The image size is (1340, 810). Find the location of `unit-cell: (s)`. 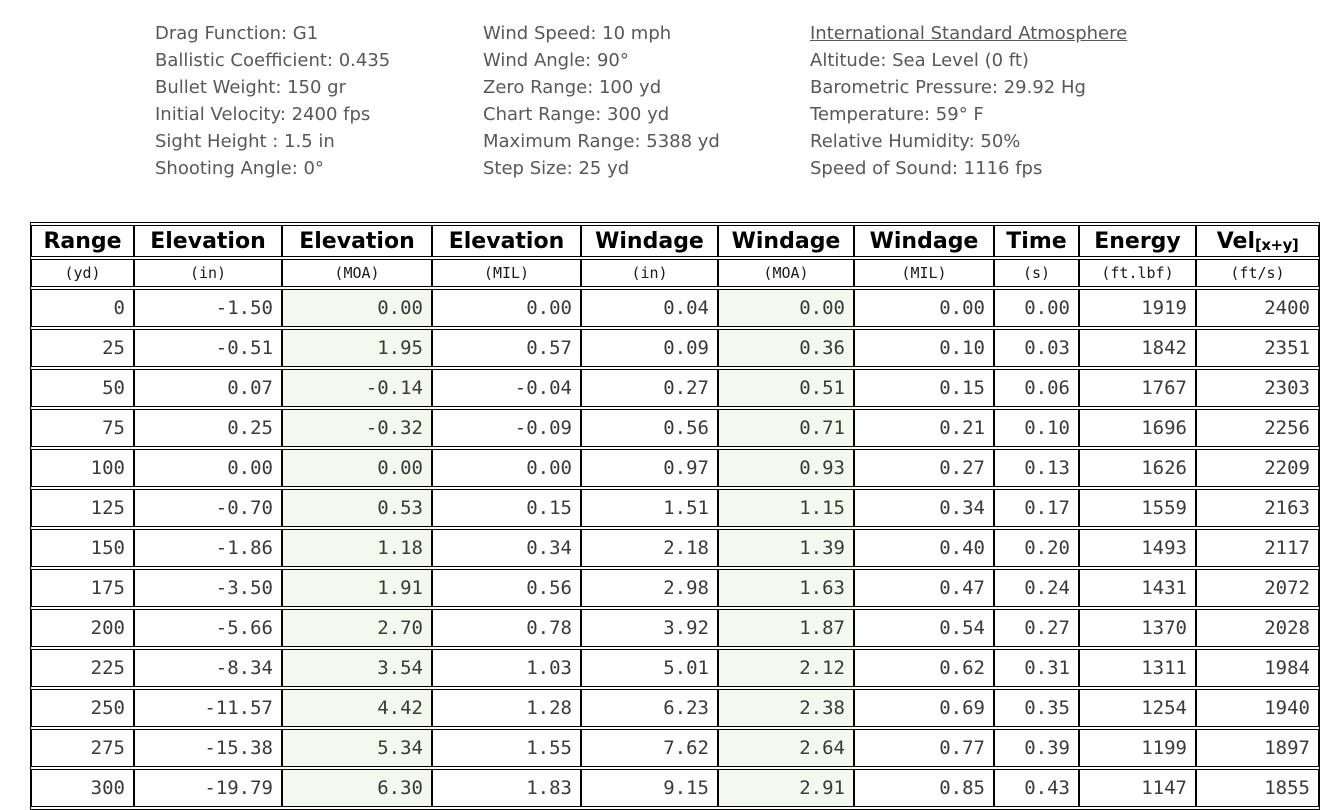

unit-cell: (s) is located at coordinates (1036, 273).